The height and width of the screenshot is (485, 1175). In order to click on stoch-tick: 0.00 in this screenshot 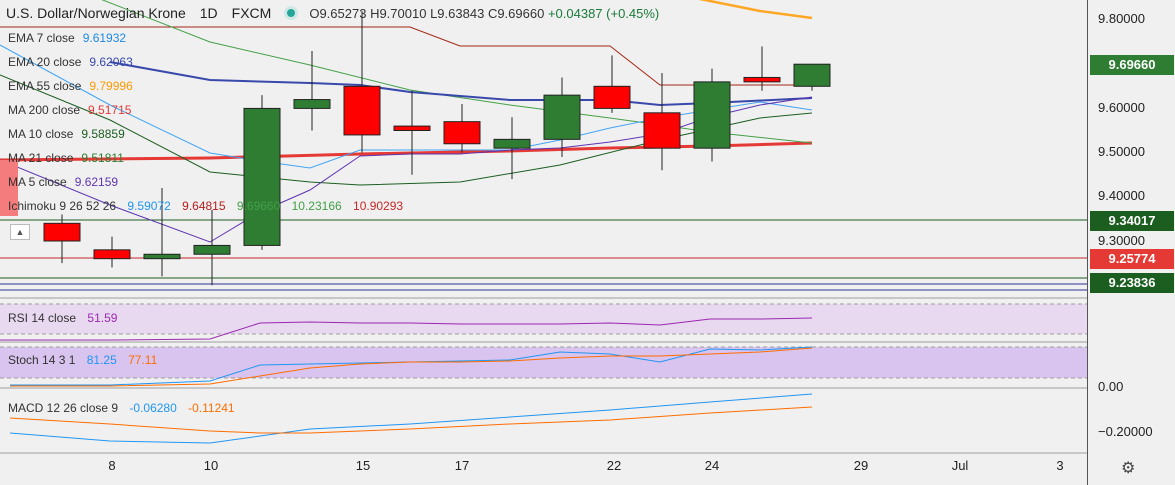, I will do `click(1111, 386)`.